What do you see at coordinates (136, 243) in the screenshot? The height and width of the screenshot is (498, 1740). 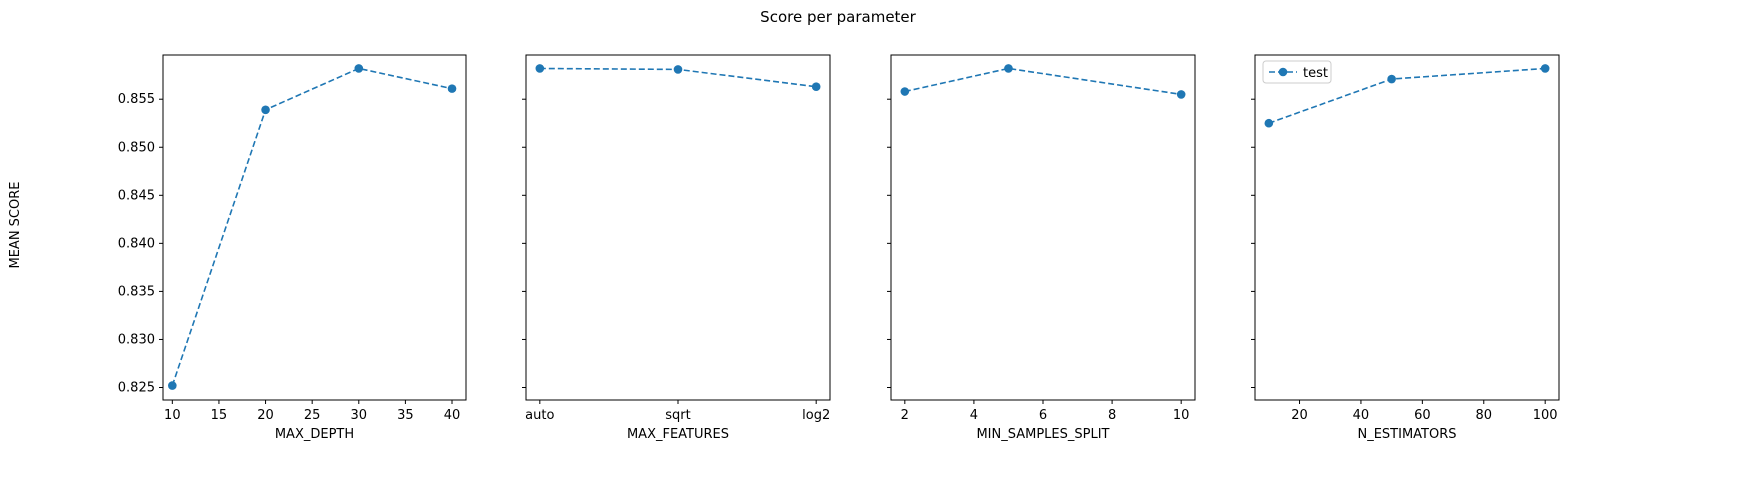 I see `y-tick-label: 0.840` at bounding box center [136, 243].